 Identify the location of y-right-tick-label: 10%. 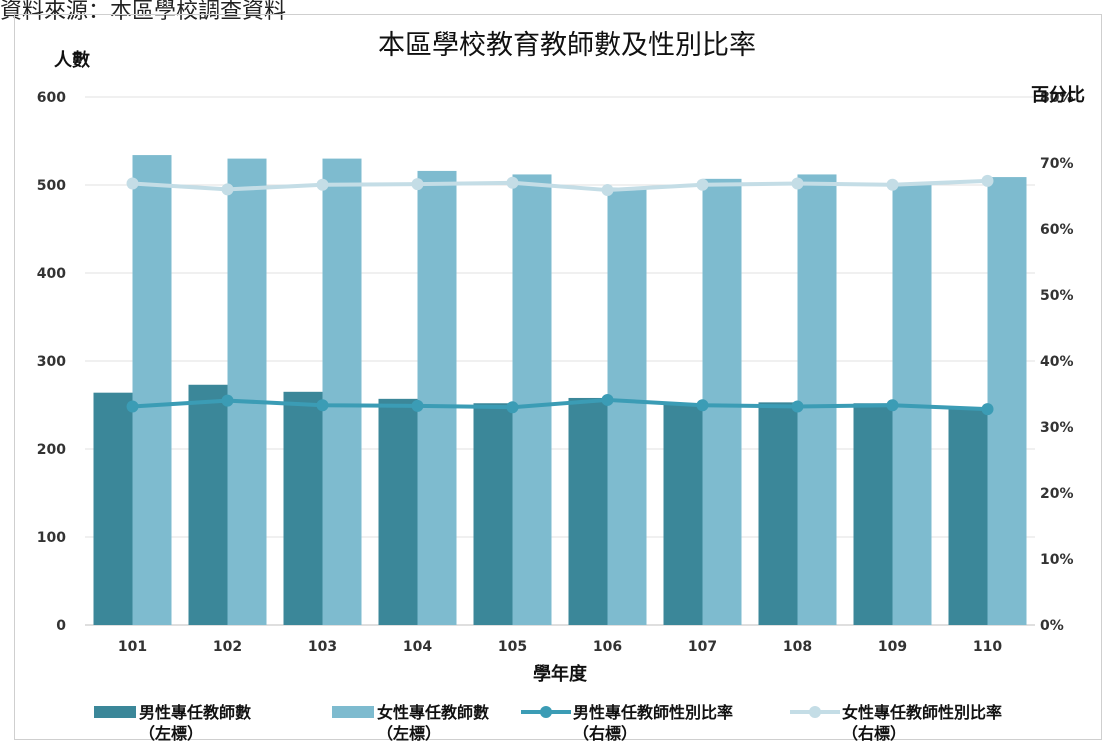
(1057, 560).